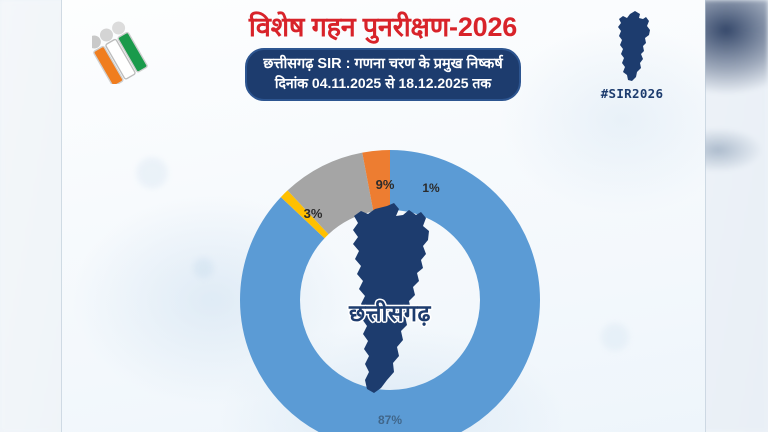  Describe the element at coordinates (385, 184) in the screenshot. I see `slice-label-9: 9%` at that location.